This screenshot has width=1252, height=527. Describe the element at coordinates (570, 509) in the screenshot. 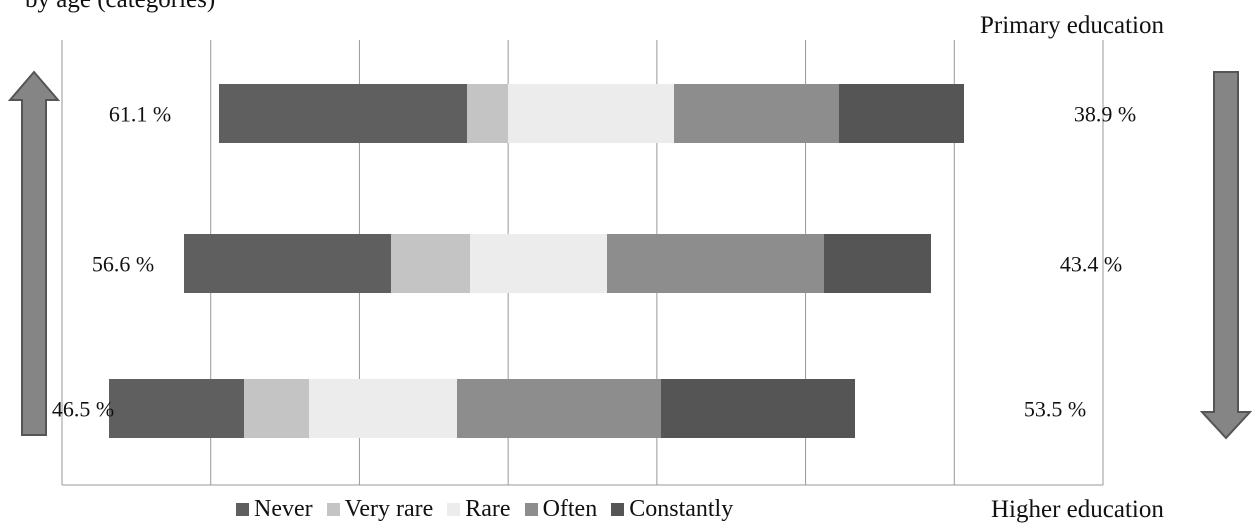

I see `legend-label: Often` at that location.